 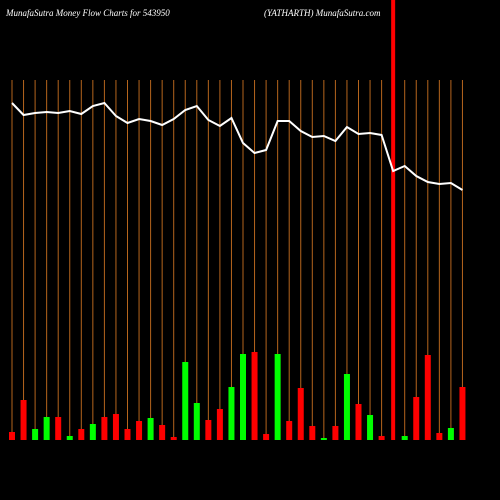 What do you see at coordinates (322, 13) in the screenshot?
I see `chart-subtitle: (YATHARTH) MunafaSutra.com` at bounding box center [322, 13].